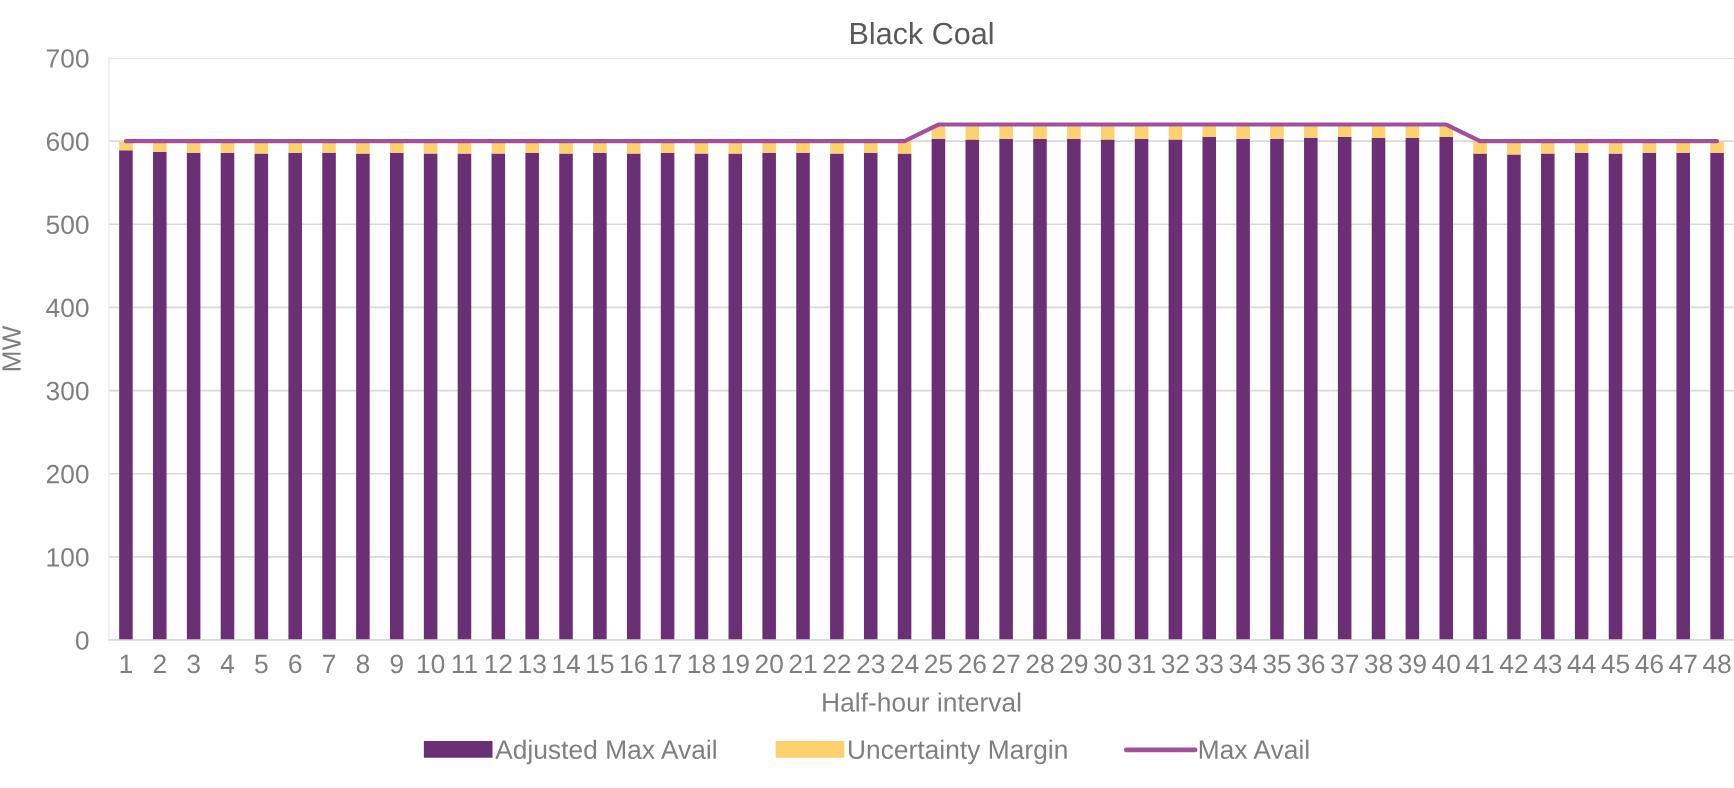 Image resolution: width=1734 pixels, height=788 pixels. Describe the element at coordinates (67, 308) in the screenshot. I see `y-tick-label: 400` at that location.